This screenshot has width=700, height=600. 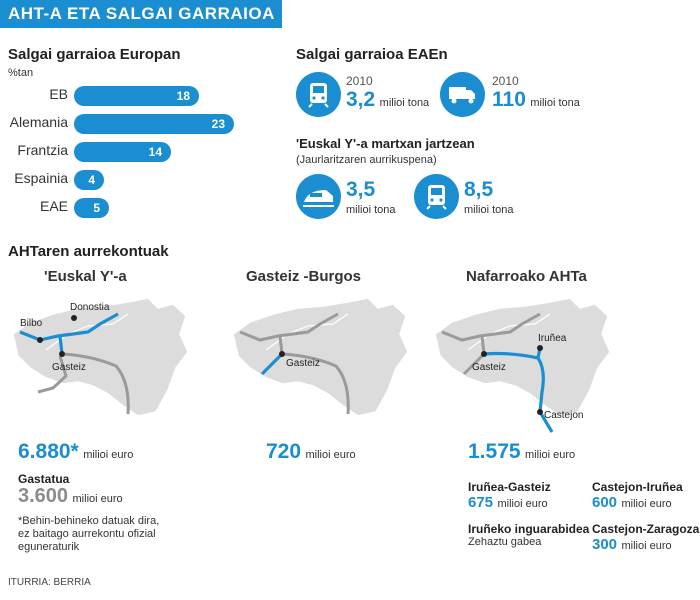 I want to click on map3-cost: 1.575, so click(x=494, y=451).